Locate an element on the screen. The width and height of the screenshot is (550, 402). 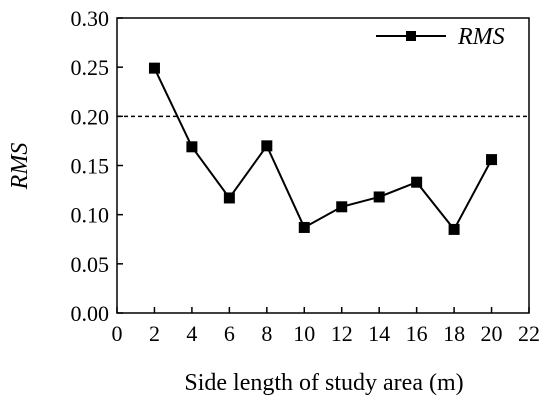
x-tick-label: 8 is located at coordinates (266, 333).